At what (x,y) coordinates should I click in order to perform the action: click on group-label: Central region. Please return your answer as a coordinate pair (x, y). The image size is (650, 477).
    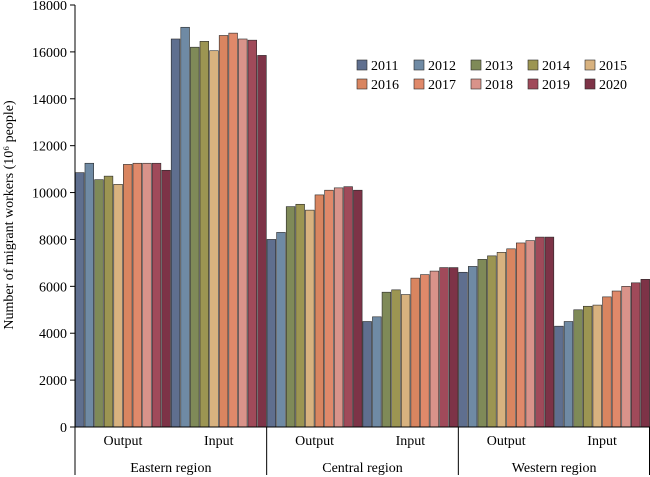
    Looking at the image, I should click on (362, 468).